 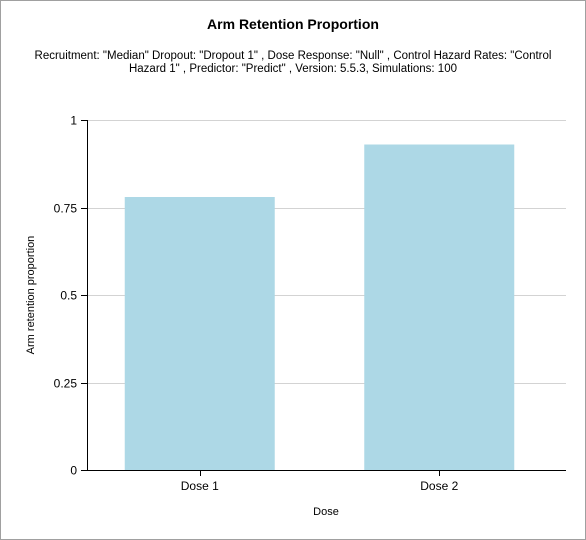 I want to click on x-tick-label: Dose 1, so click(x=200, y=486).